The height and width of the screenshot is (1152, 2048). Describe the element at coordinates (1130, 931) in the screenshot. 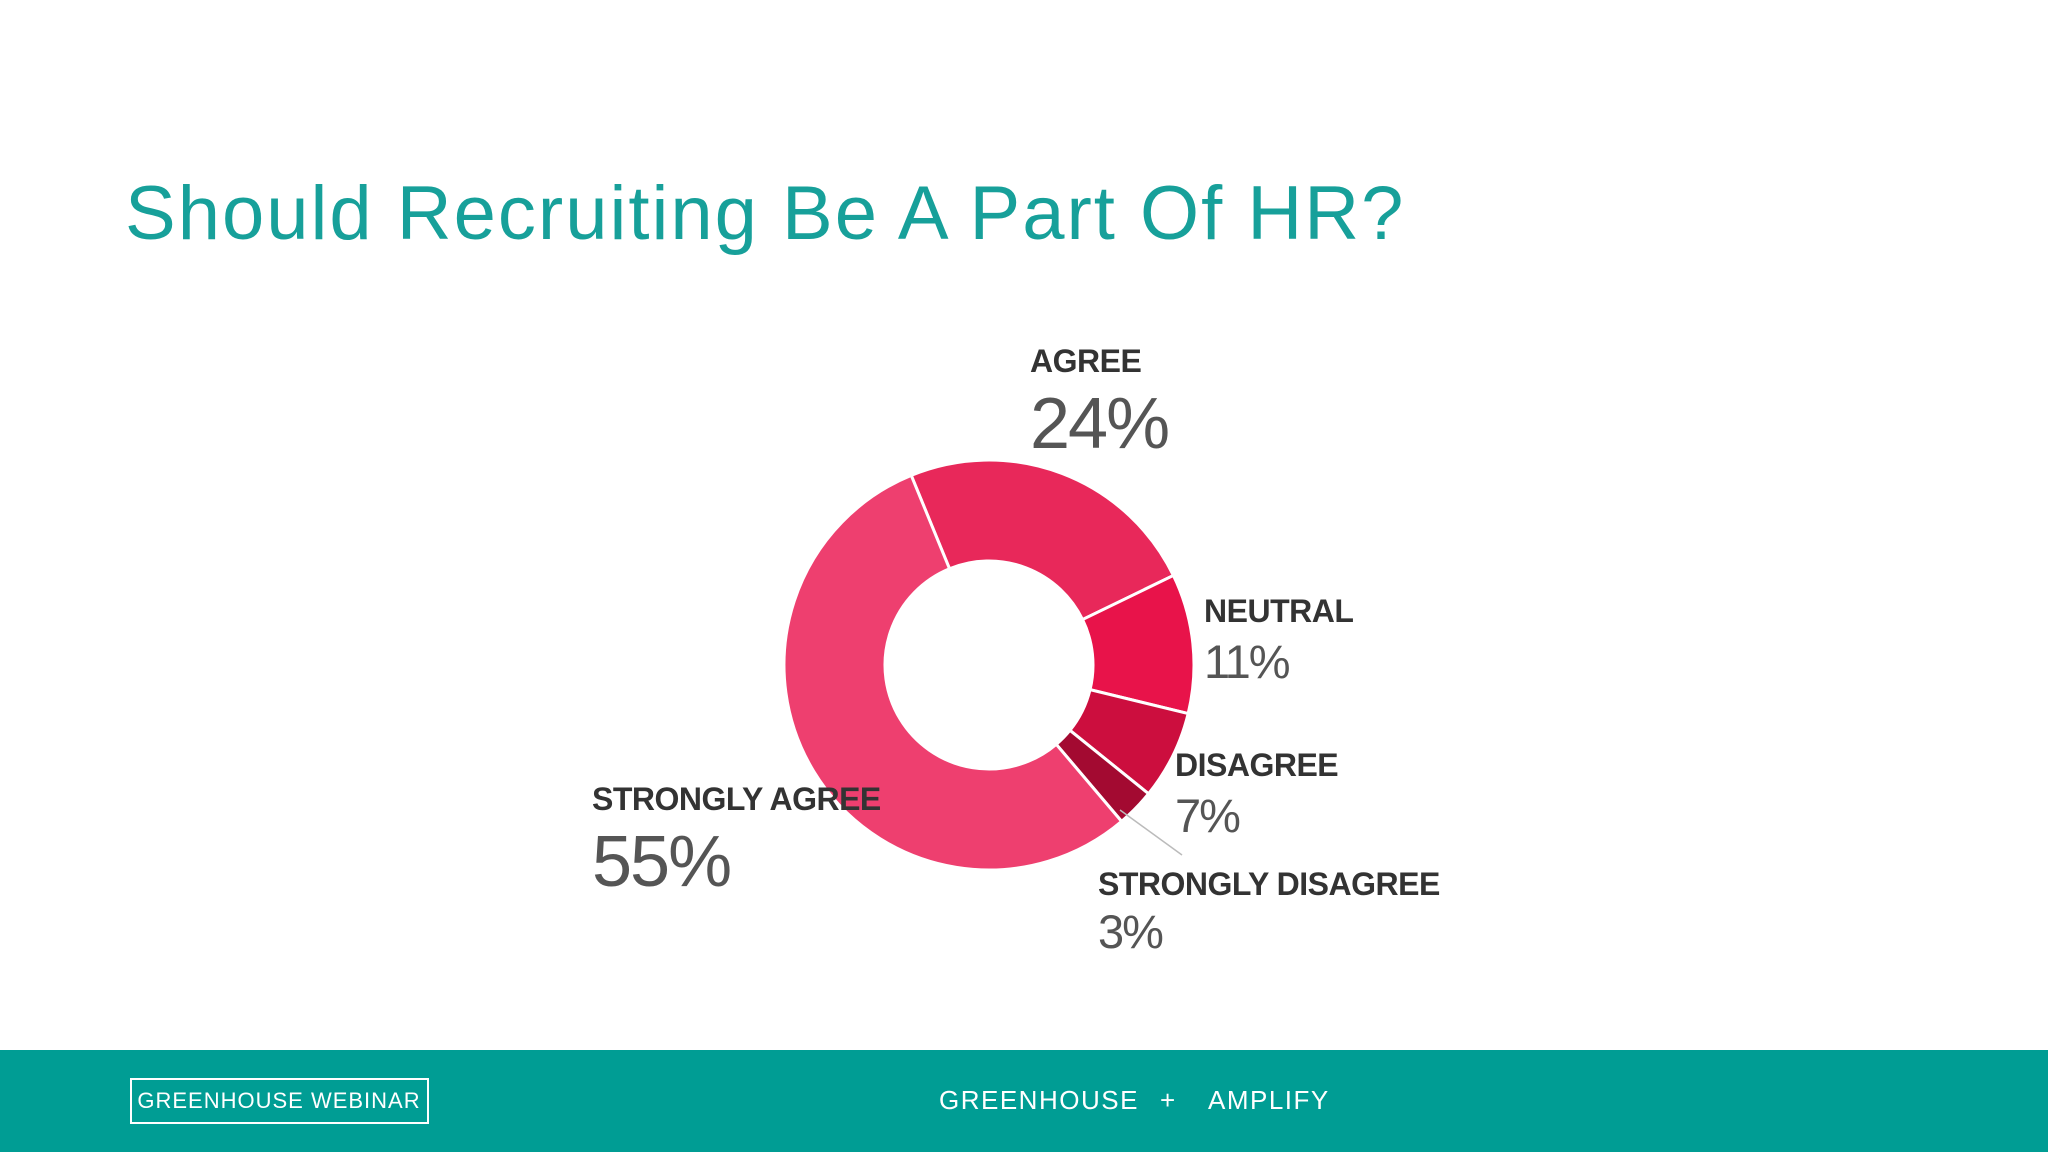

I see `slice-value-label: 3%` at that location.